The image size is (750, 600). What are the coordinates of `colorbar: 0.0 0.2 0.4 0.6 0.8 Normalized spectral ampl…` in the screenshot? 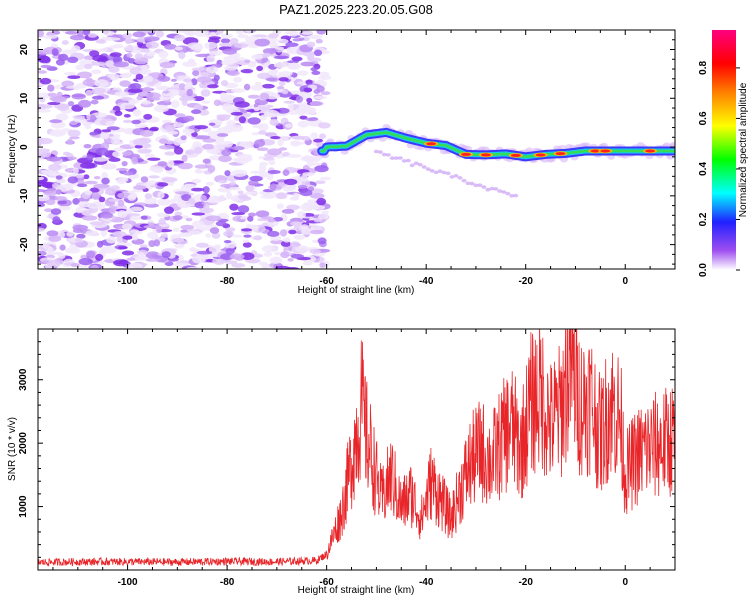 It's located at (723, 153).